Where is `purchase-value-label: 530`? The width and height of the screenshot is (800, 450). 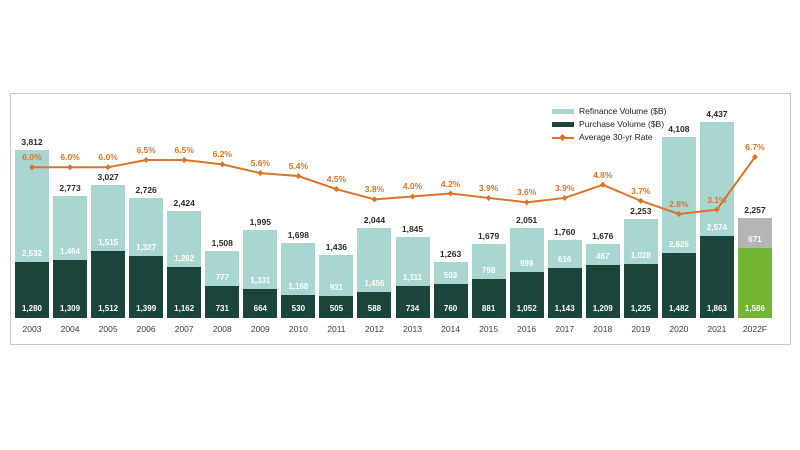
purchase-value-label: 530 is located at coordinates (298, 308).